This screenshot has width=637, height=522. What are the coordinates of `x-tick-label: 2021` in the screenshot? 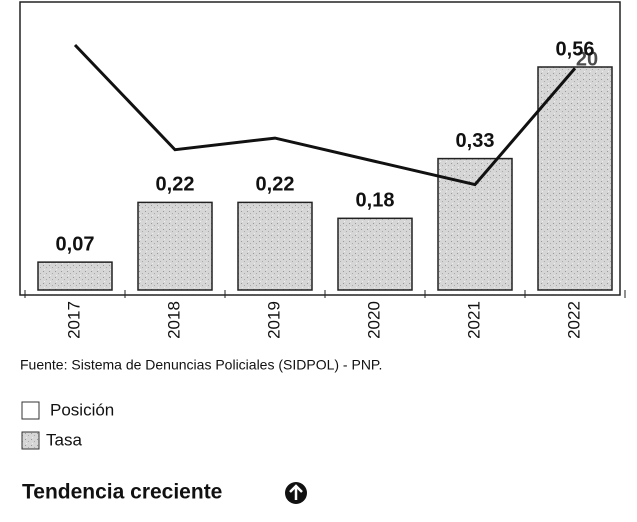 It's located at (473, 320).